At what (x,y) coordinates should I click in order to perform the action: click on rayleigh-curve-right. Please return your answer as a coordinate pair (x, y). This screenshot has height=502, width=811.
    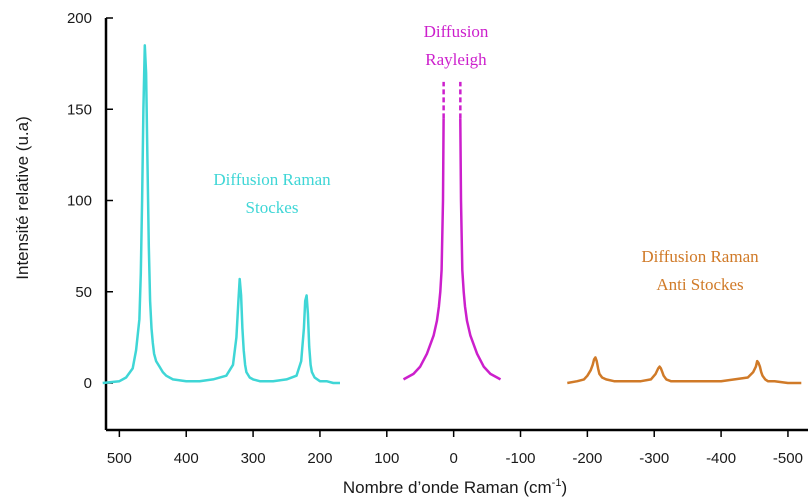
    Looking at the image, I should click on (480, 249).